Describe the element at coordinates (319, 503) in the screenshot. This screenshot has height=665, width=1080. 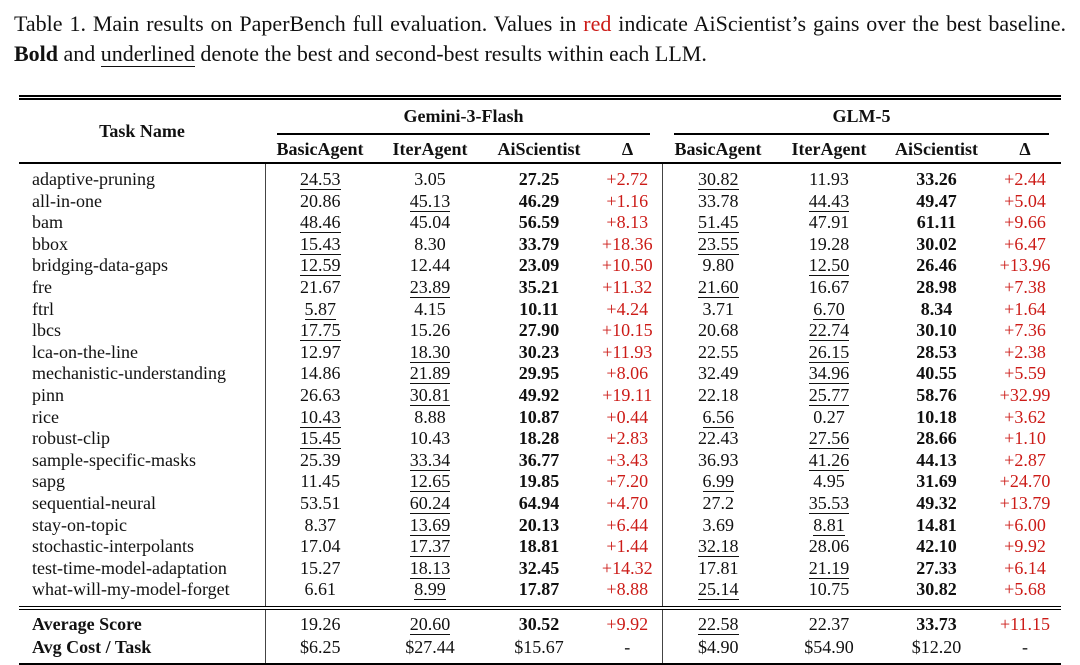
I see `value-cell-gemini-basicagent: 53.51` at that location.